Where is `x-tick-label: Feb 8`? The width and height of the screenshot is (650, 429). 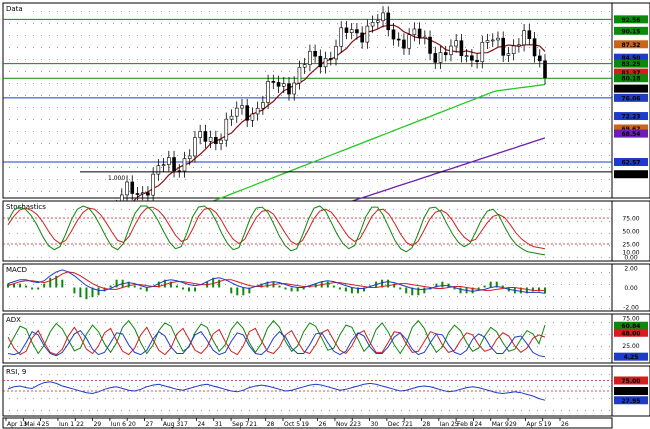
x-tick-label: Feb 8 is located at coordinates (465, 424).